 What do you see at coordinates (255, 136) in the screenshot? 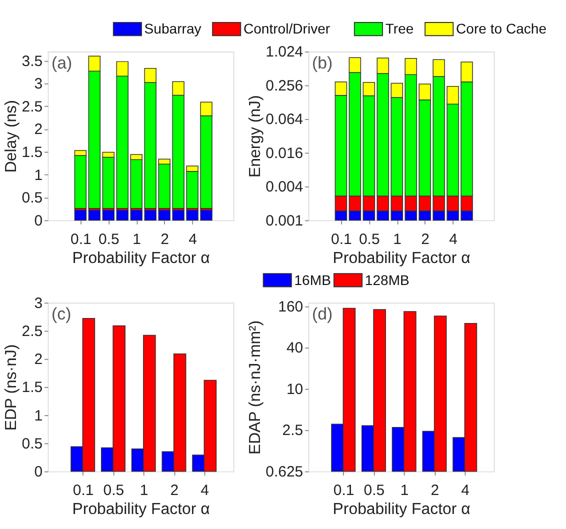
I see `y-axis-title: Energy (nJ)` at bounding box center [255, 136].